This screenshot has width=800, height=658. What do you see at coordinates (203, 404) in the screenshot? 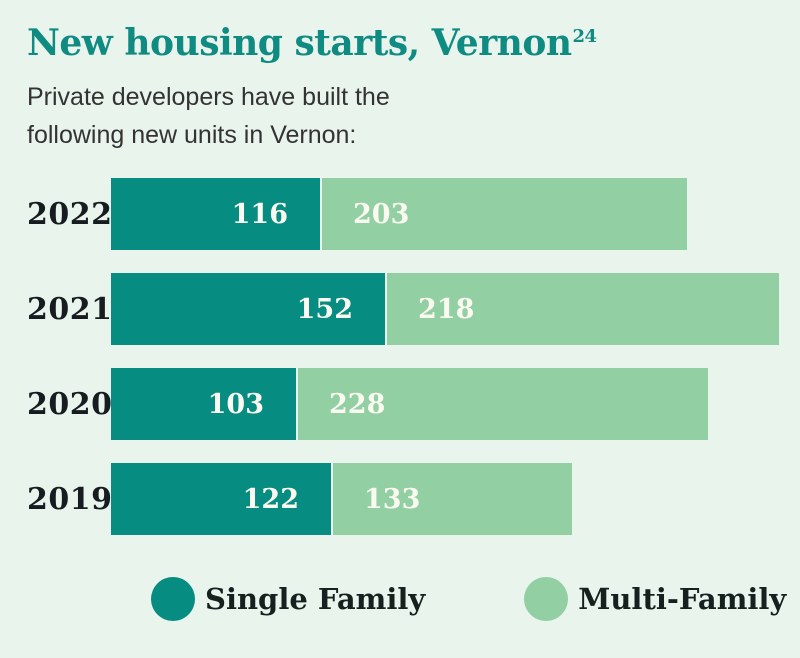
I see `bar-segment-single-family: 103` at bounding box center [203, 404].